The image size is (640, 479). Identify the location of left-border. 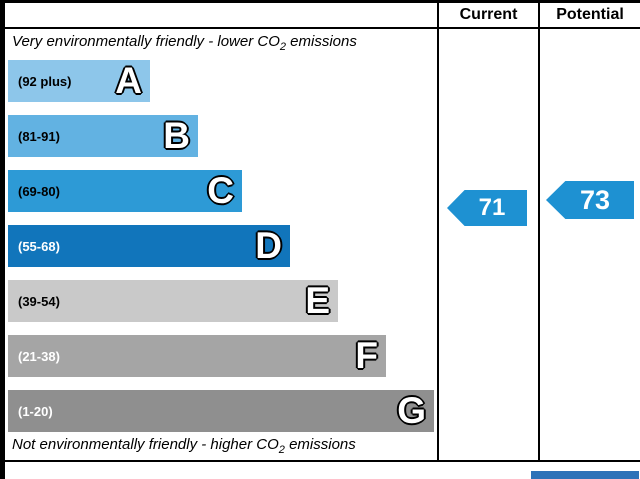
(2, 239).